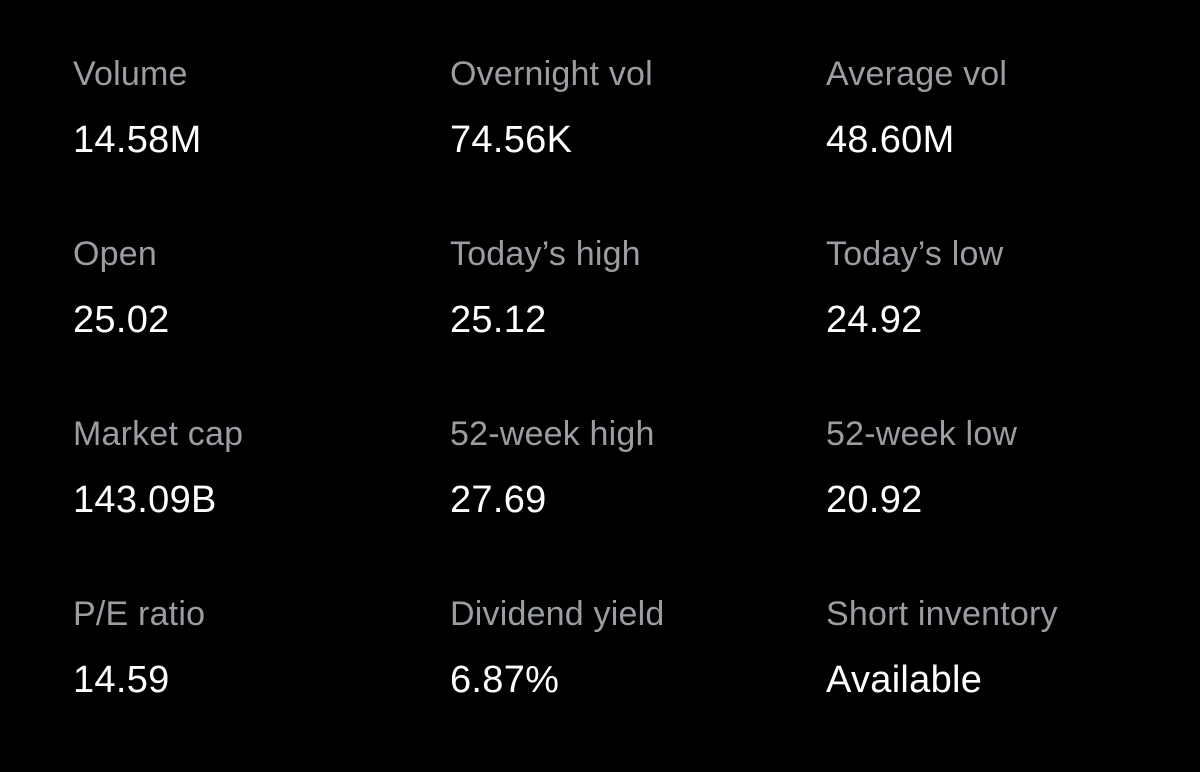  What do you see at coordinates (904, 680) in the screenshot?
I see `stat-value: Available` at bounding box center [904, 680].